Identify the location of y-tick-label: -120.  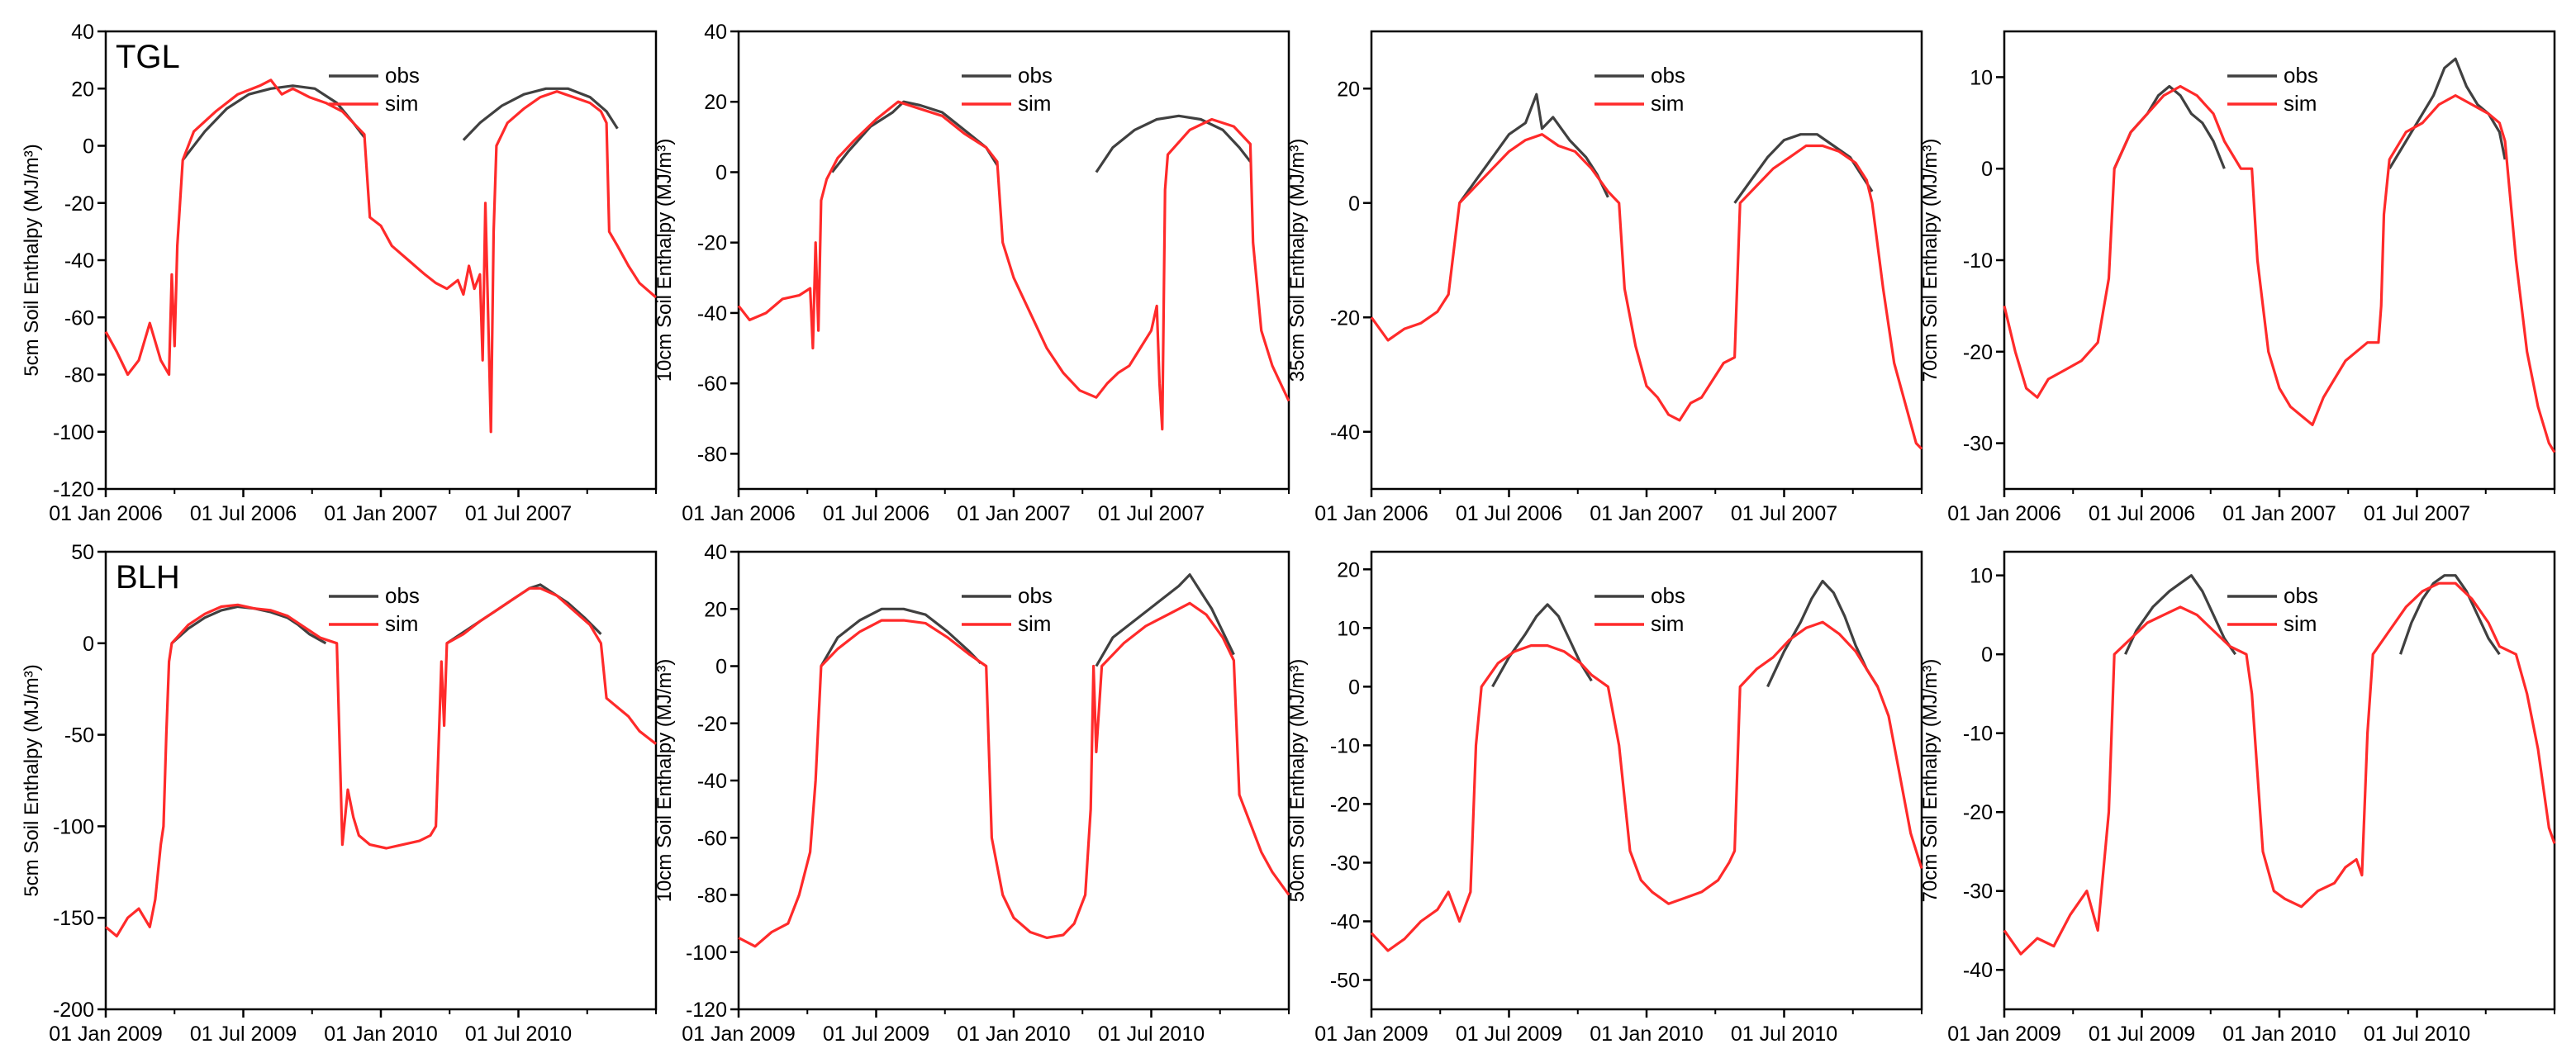
(706, 1010).